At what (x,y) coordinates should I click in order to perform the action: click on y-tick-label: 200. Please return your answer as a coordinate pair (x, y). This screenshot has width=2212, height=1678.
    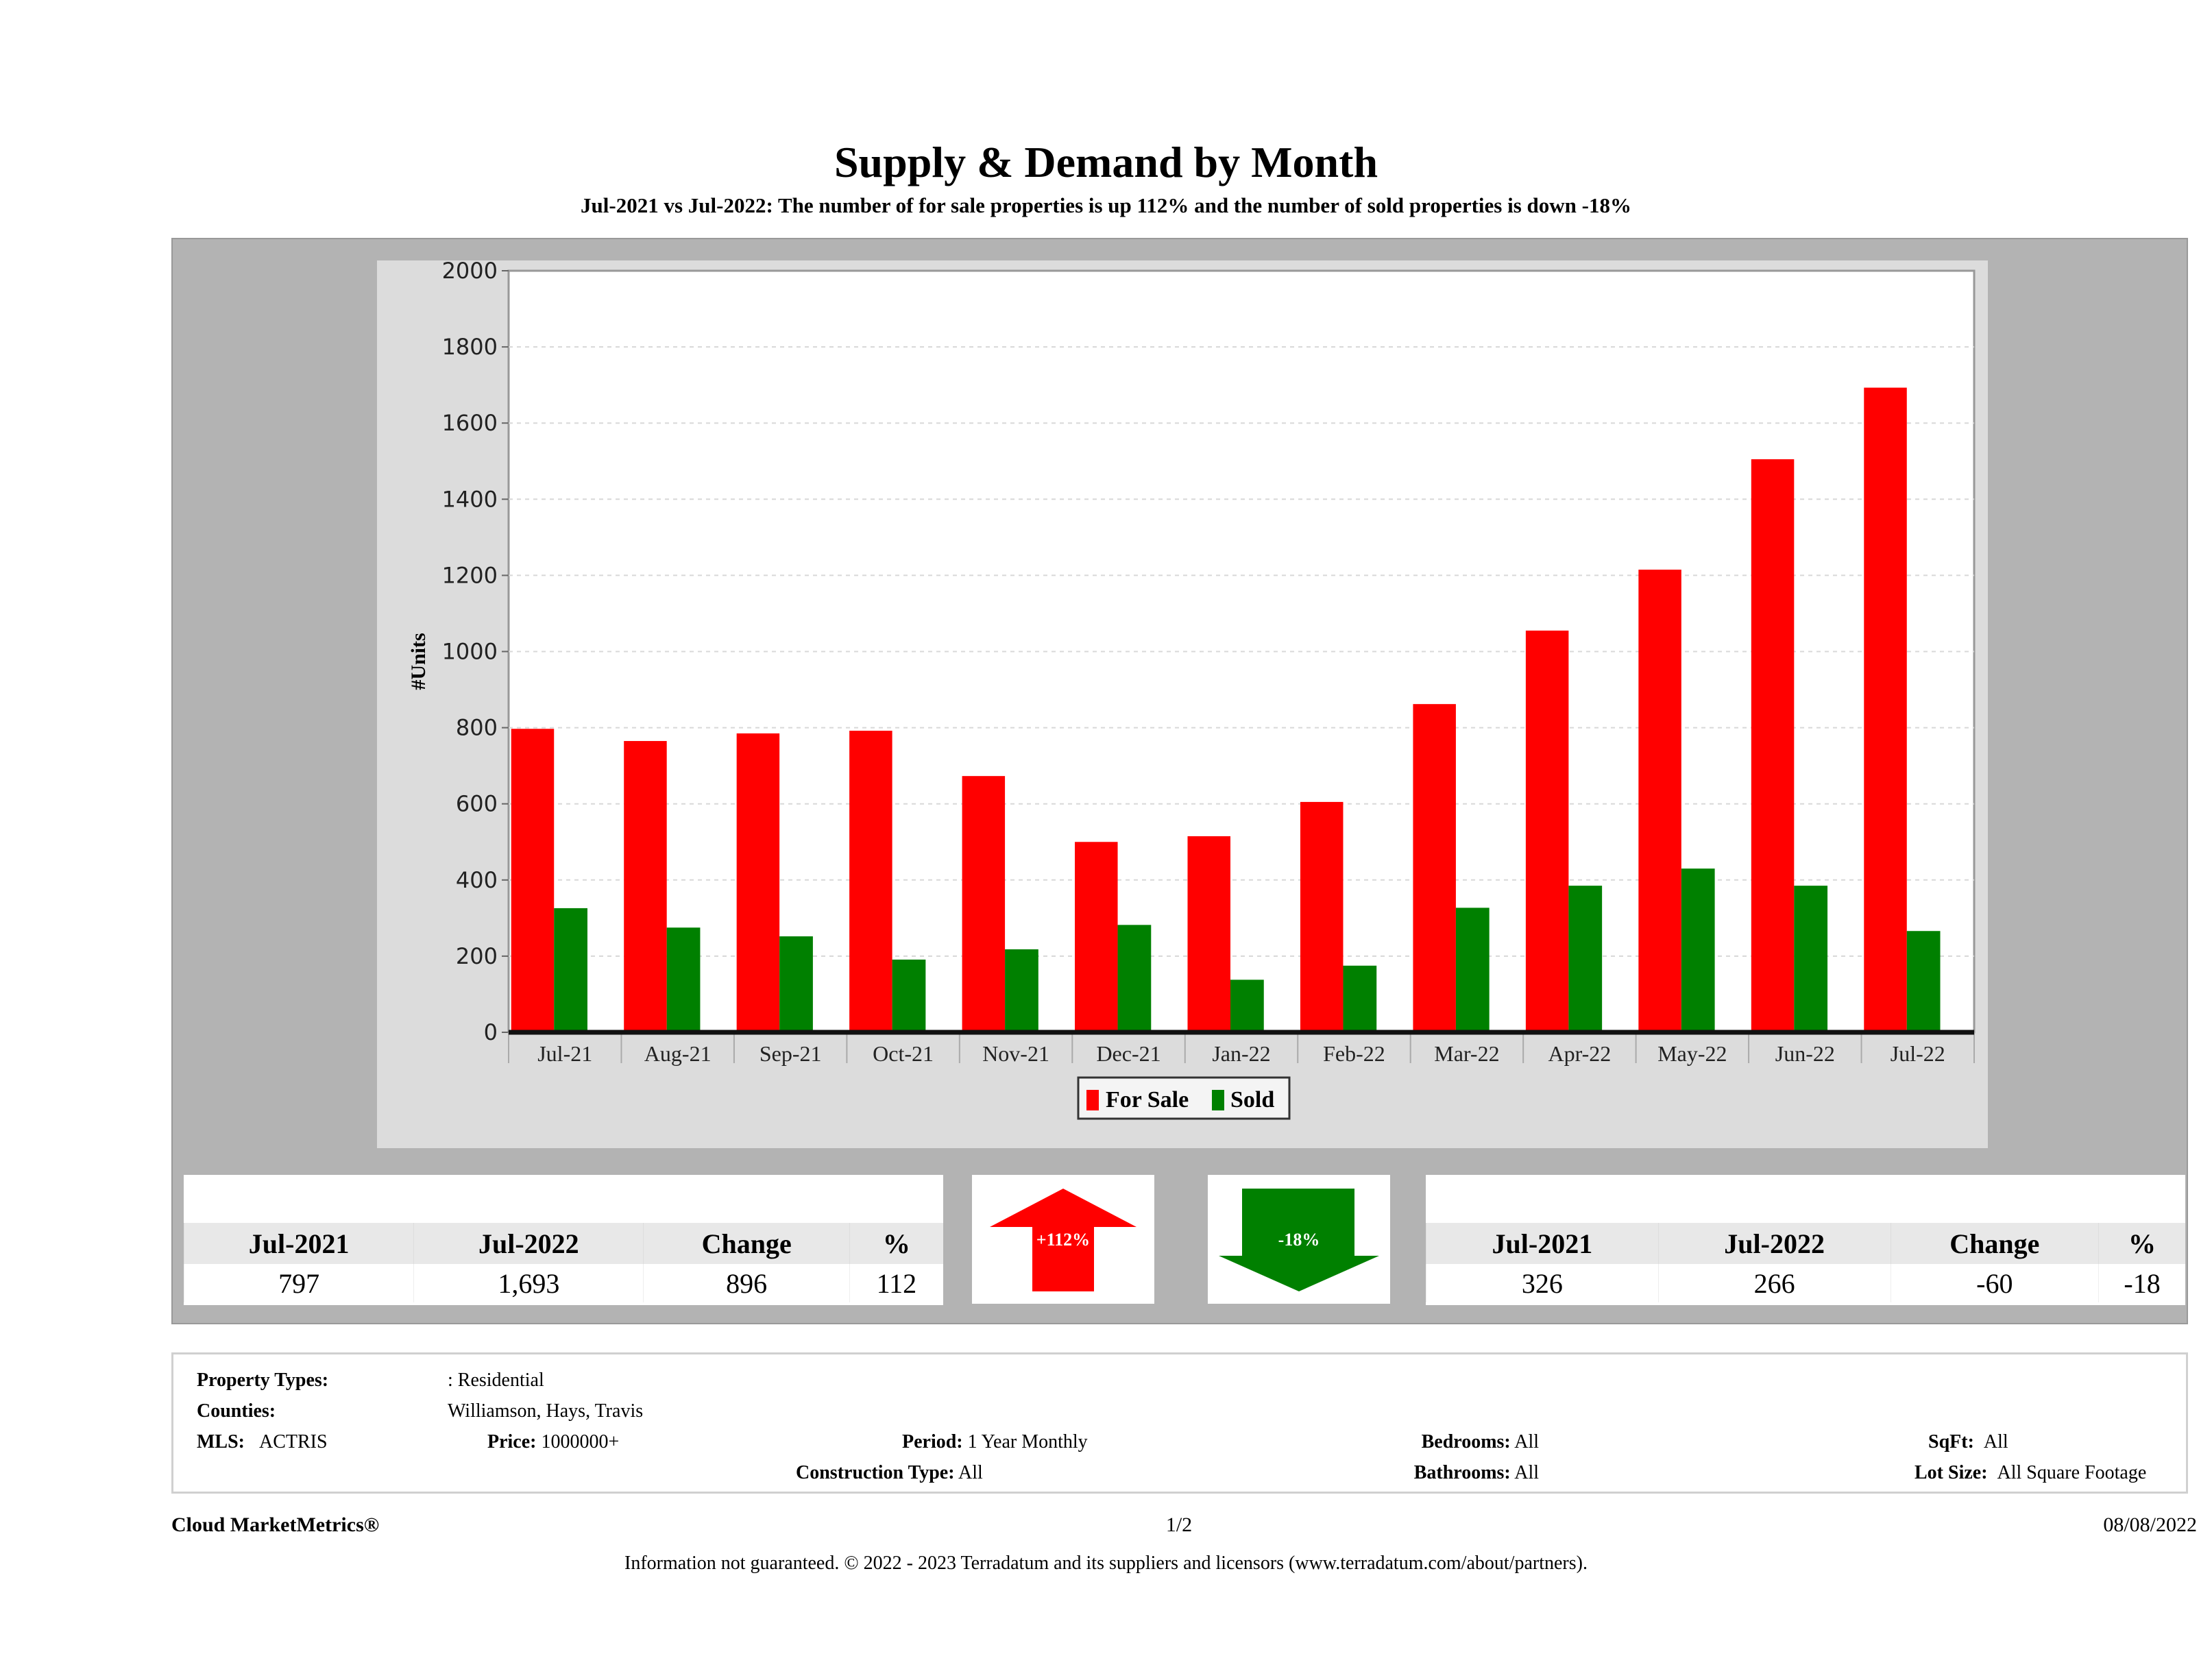
    Looking at the image, I should click on (477, 956).